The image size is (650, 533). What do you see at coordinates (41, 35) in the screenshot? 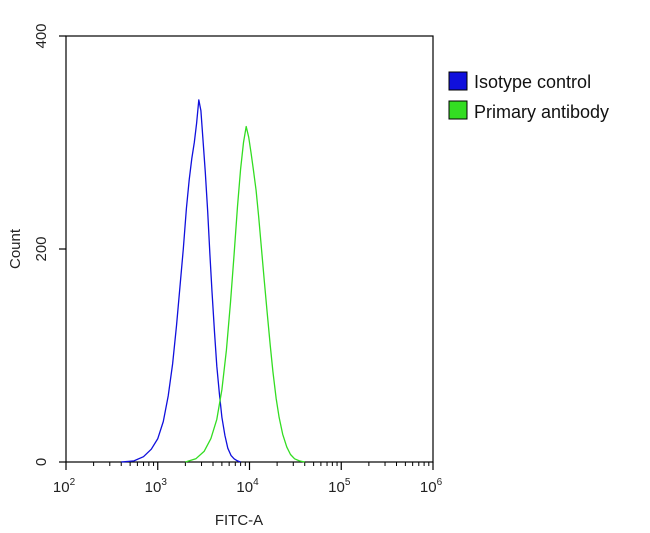
I see `y-tick-label: 400` at bounding box center [41, 35].